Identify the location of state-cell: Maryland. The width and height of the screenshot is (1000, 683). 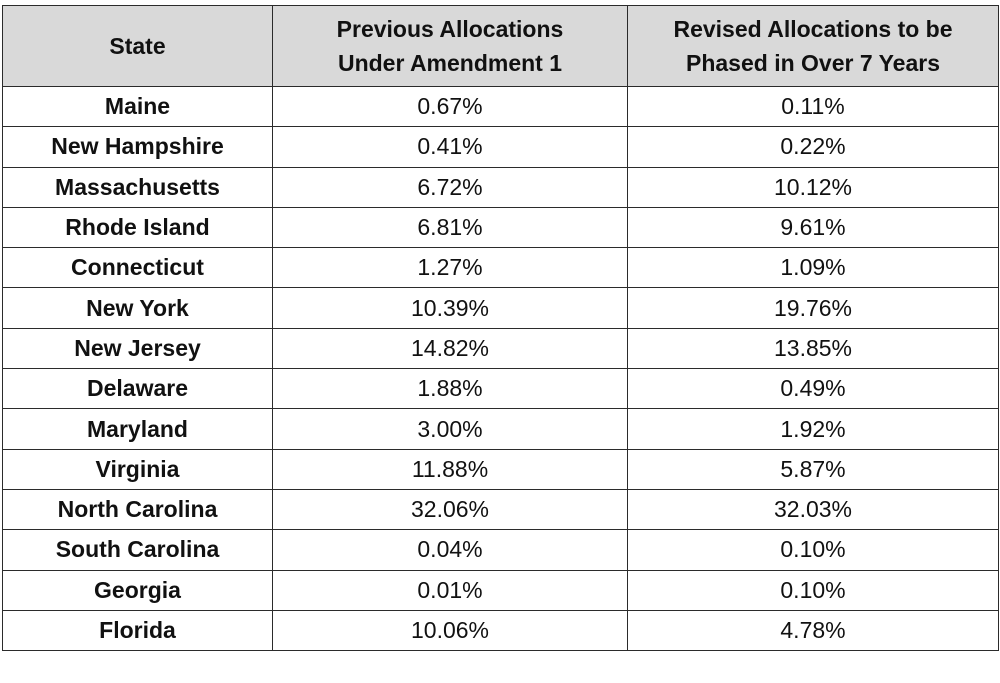
(137, 429).